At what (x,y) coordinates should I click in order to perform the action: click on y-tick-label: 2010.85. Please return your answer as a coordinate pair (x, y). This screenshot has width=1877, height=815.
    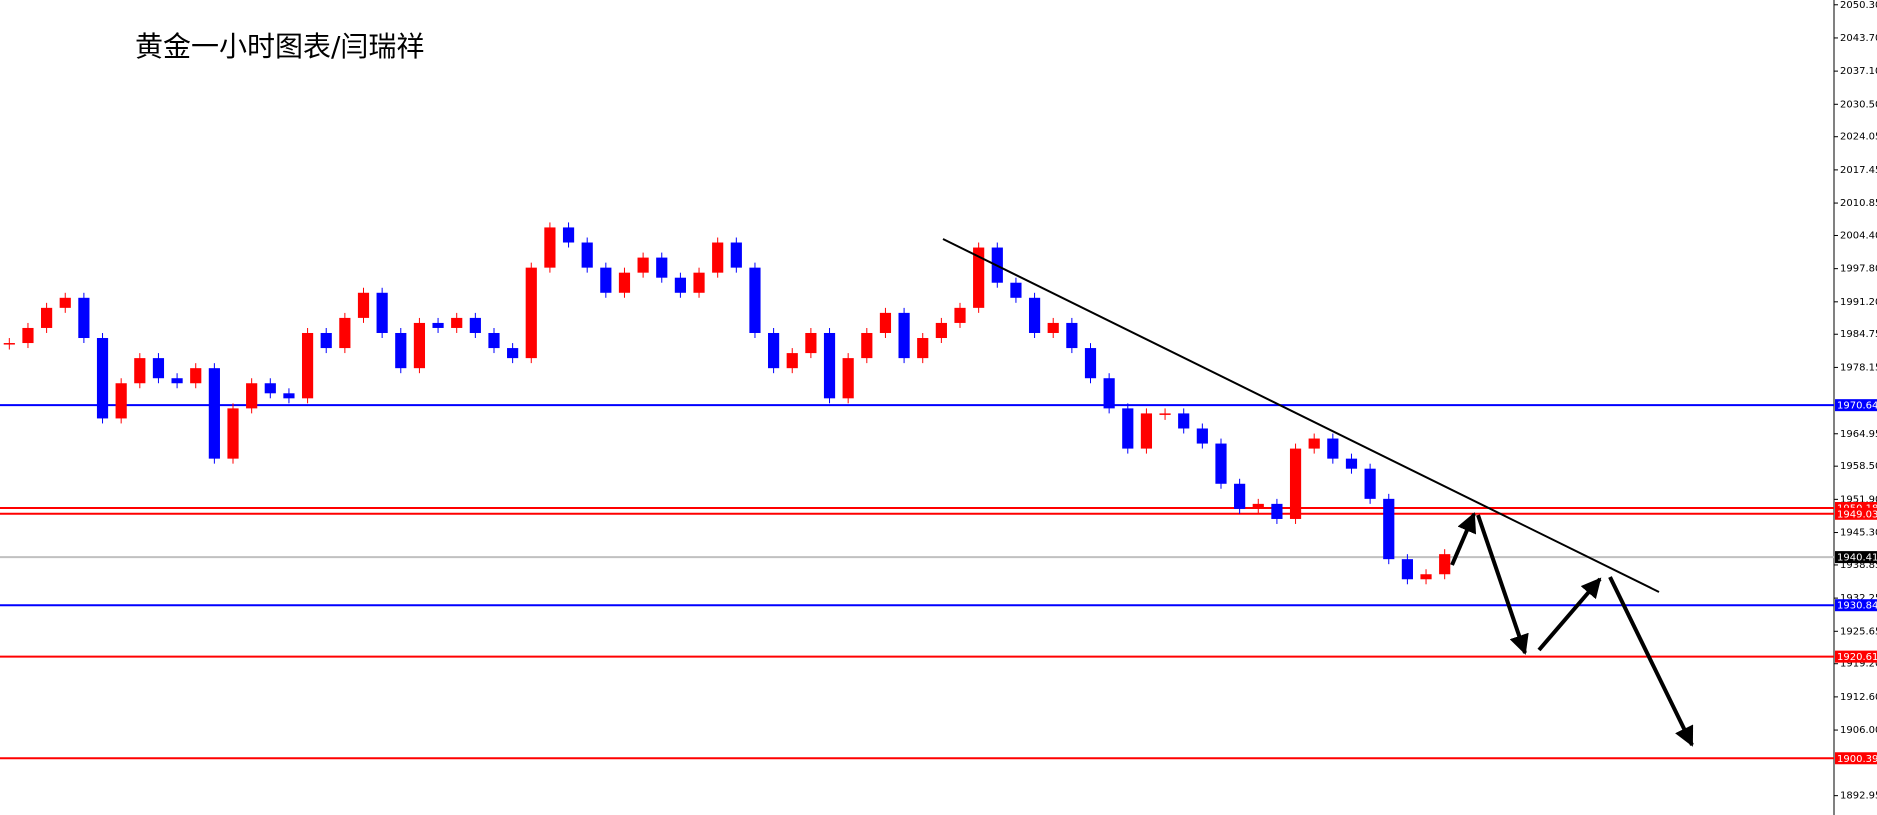
    Looking at the image, I should click on (1858, 203).